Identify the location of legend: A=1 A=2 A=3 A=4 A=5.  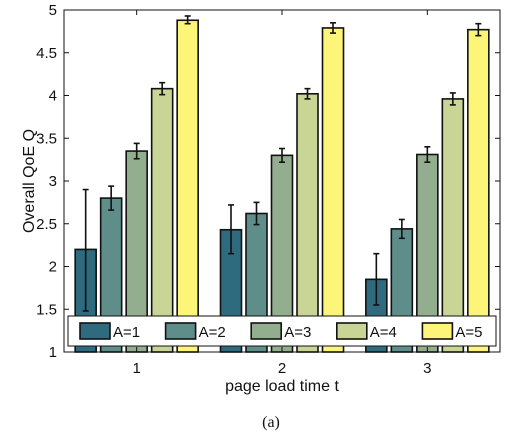
(282, 331).